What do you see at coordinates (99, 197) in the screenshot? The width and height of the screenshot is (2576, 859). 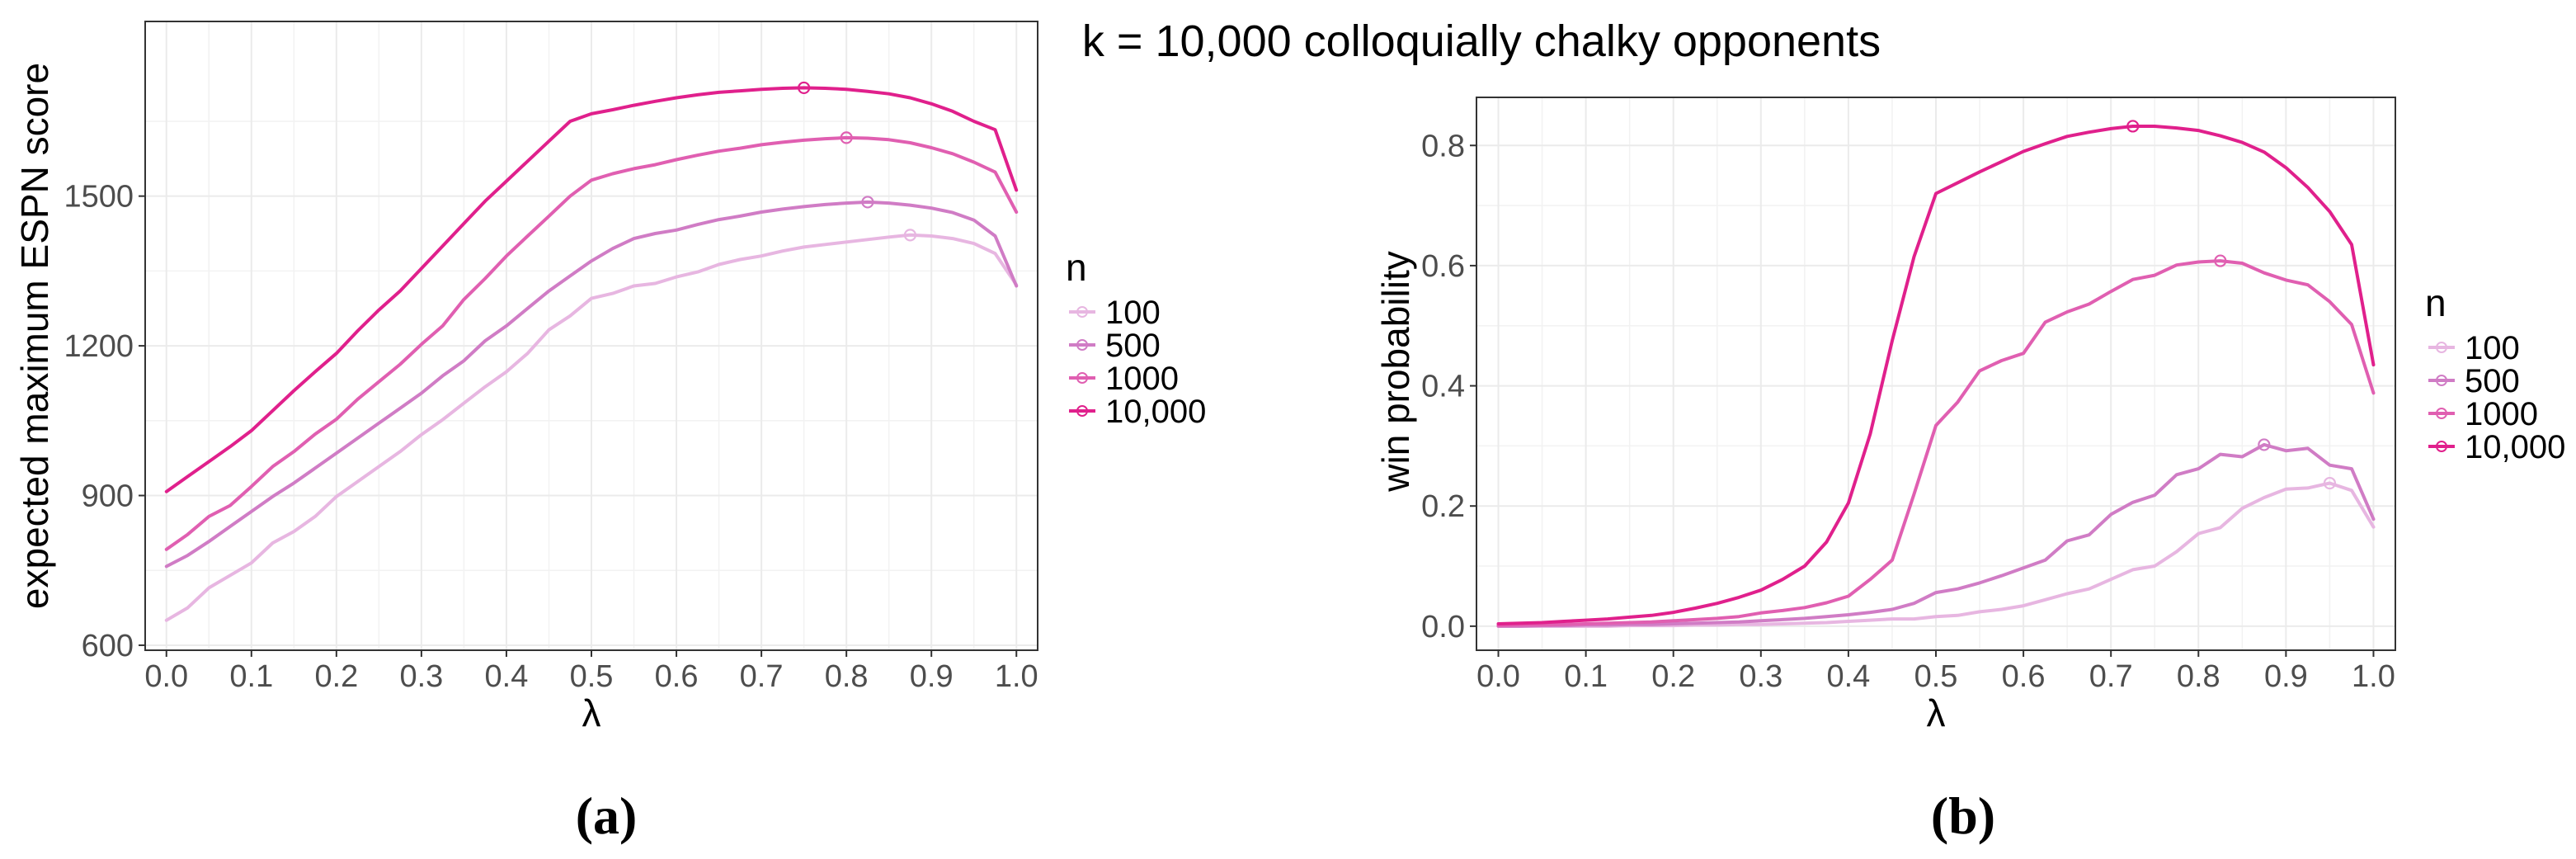 I see `y-tick-label: 1500` at bounding box center [99, 197].